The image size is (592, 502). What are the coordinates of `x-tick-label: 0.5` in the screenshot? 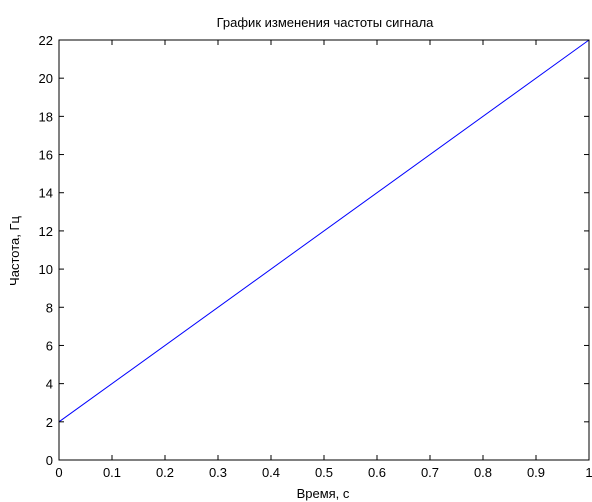 It's located at (324, 472).